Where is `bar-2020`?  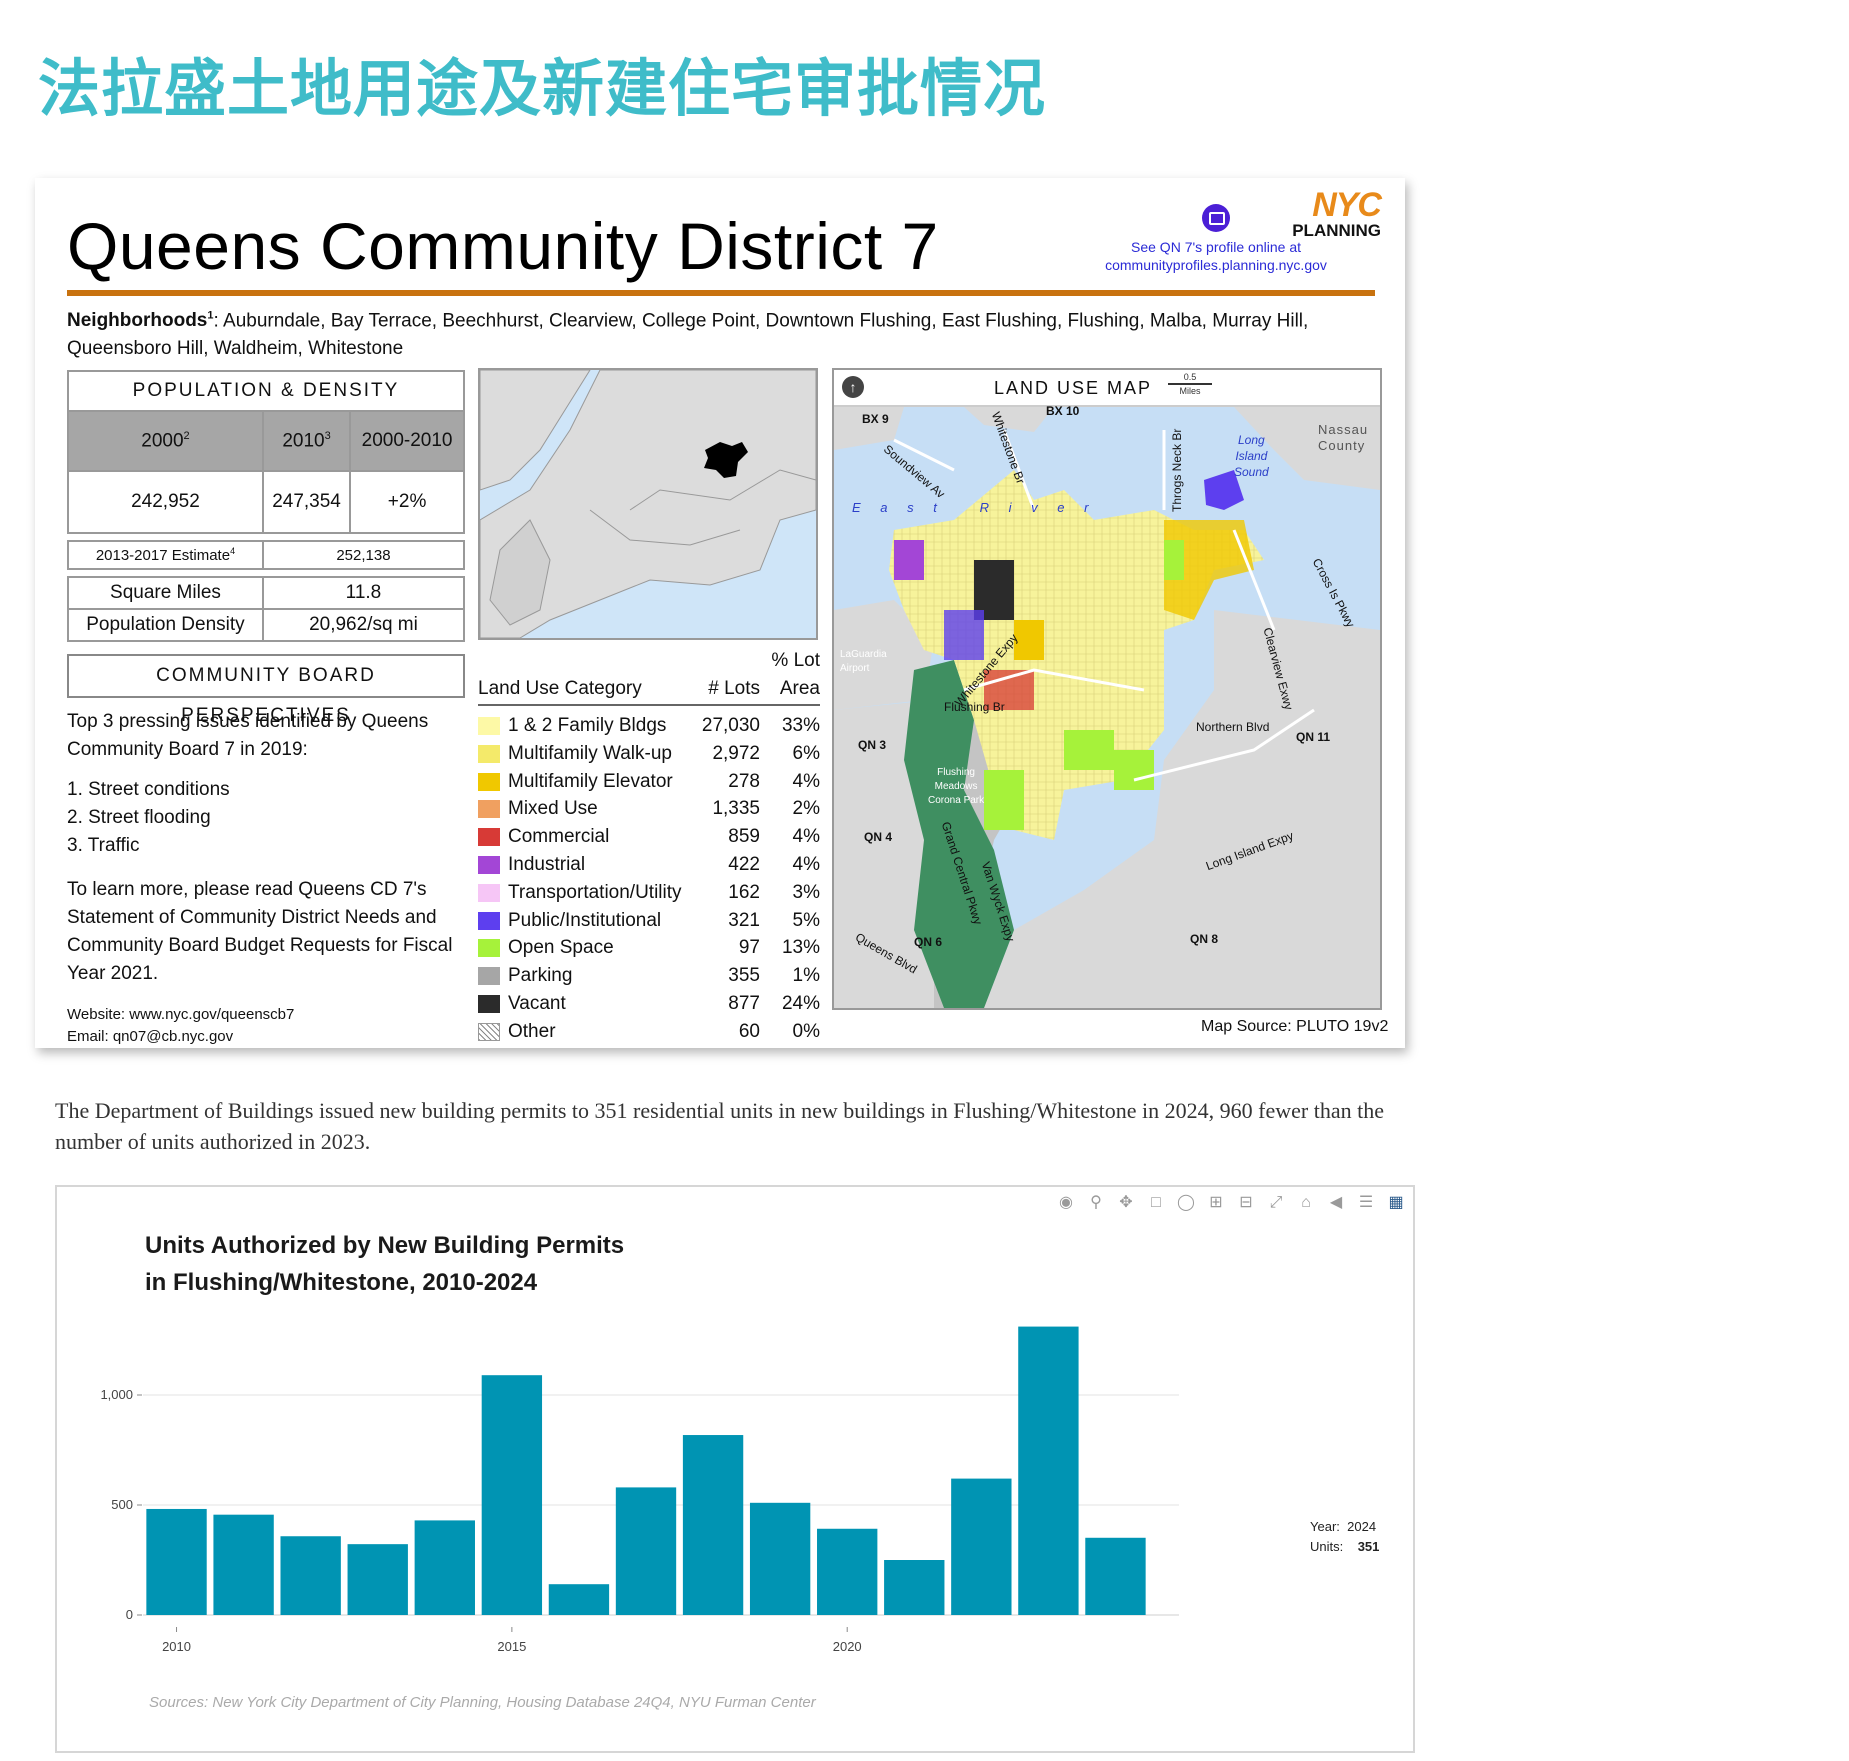
bar-2020 is located at coordinates (847, 1571).